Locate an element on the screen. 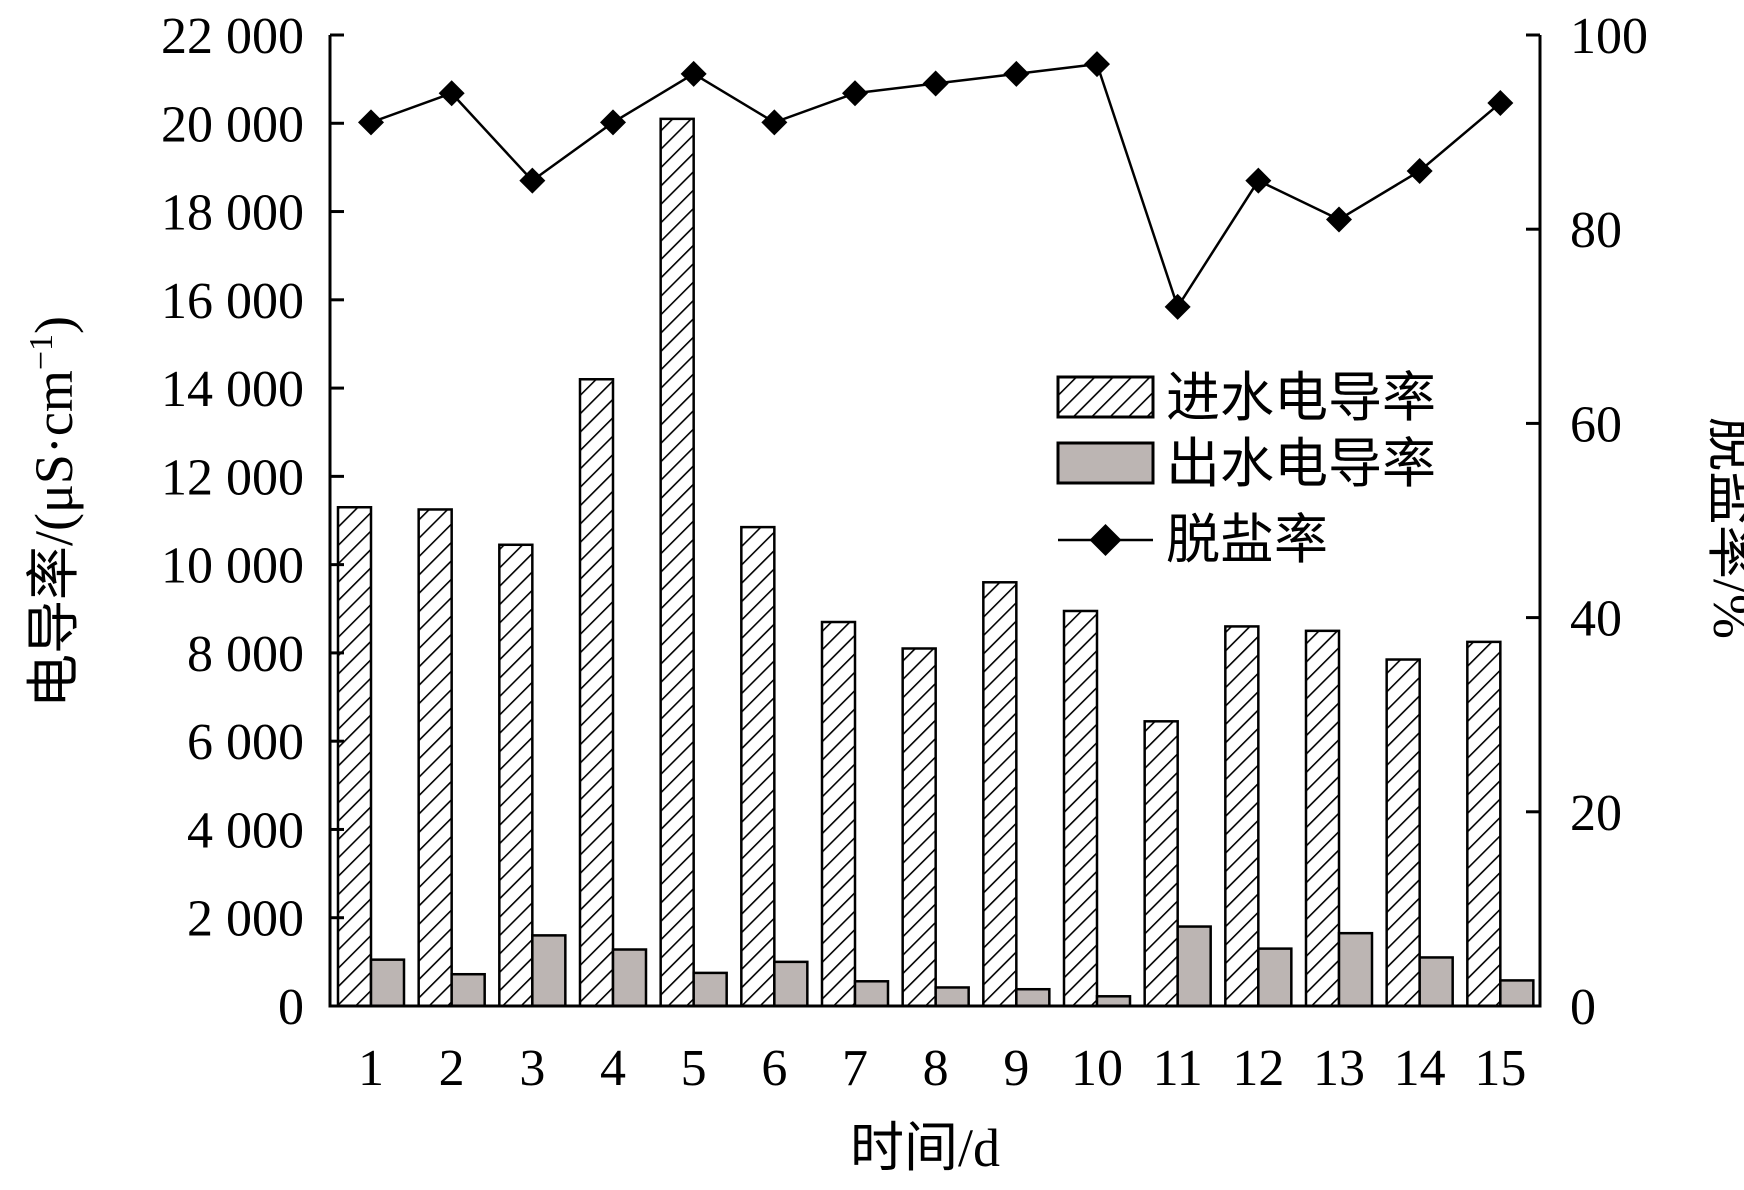  x-tick-label: 12 is located at coordinates (1258, 1068).